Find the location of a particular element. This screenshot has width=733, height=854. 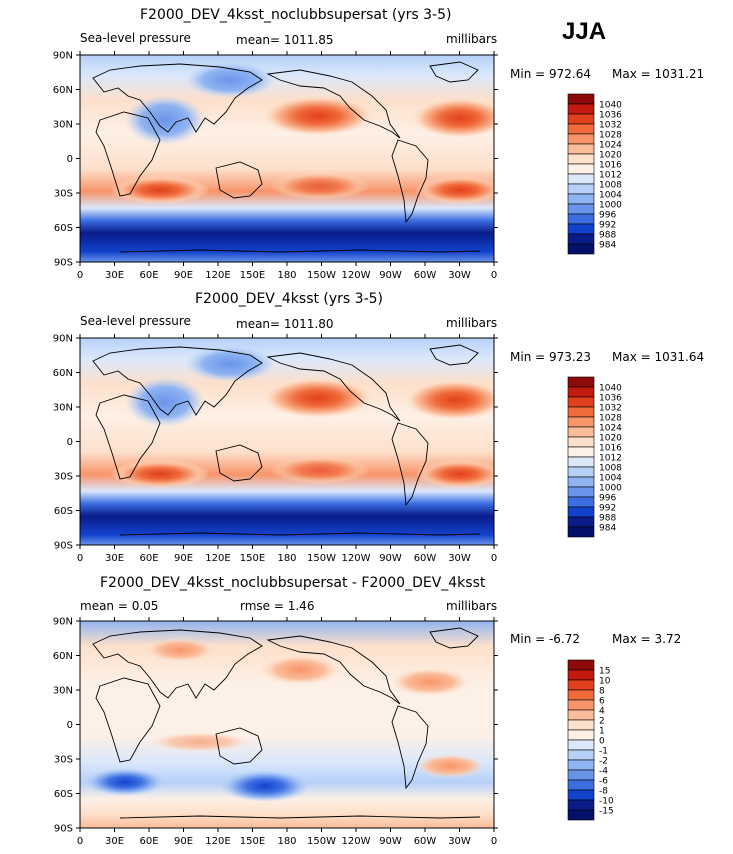

lon-tick-label: 60E is located at coordinates (148, 558).